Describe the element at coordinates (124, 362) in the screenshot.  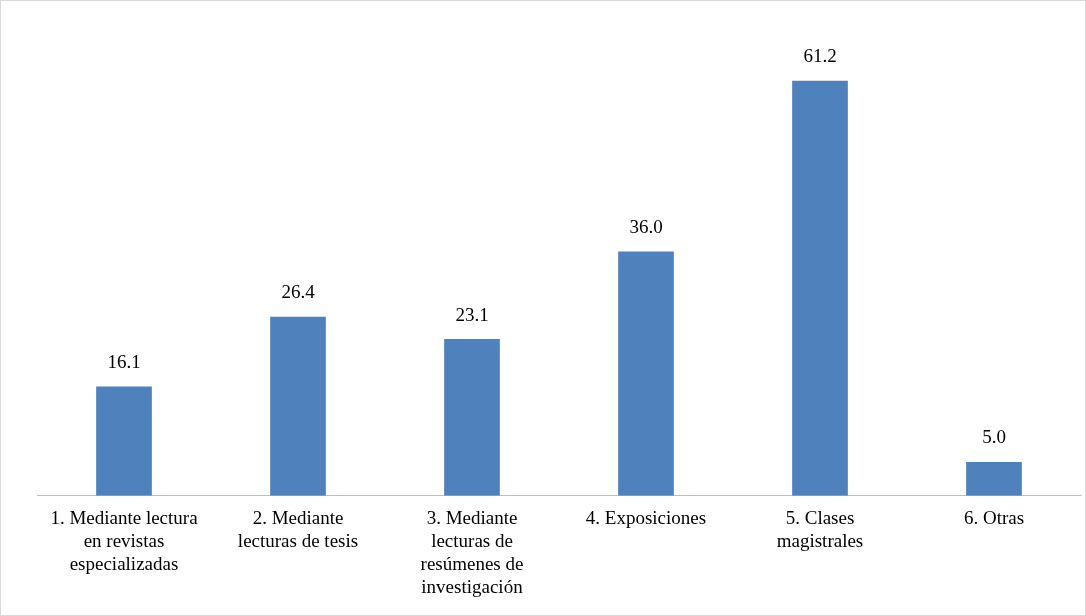
I see `data-label: 16.1` at that location.